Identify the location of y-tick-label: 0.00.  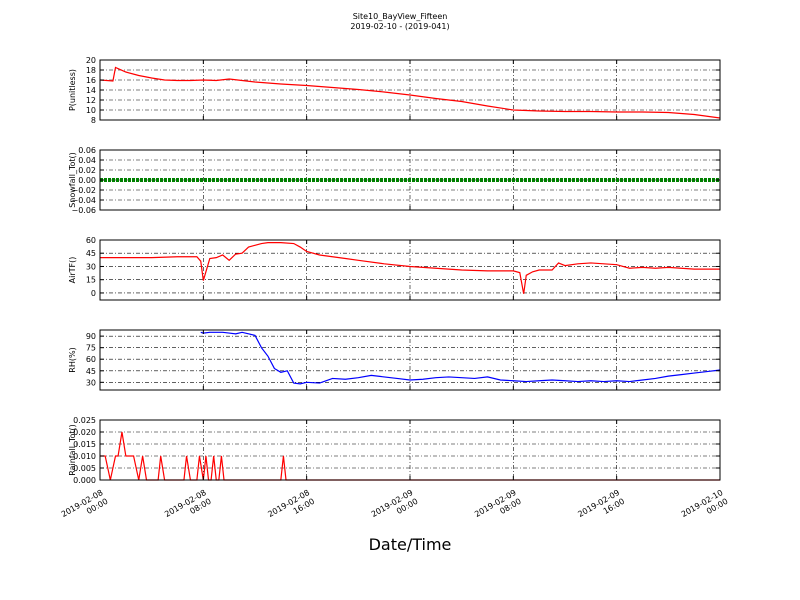
(87, 180).